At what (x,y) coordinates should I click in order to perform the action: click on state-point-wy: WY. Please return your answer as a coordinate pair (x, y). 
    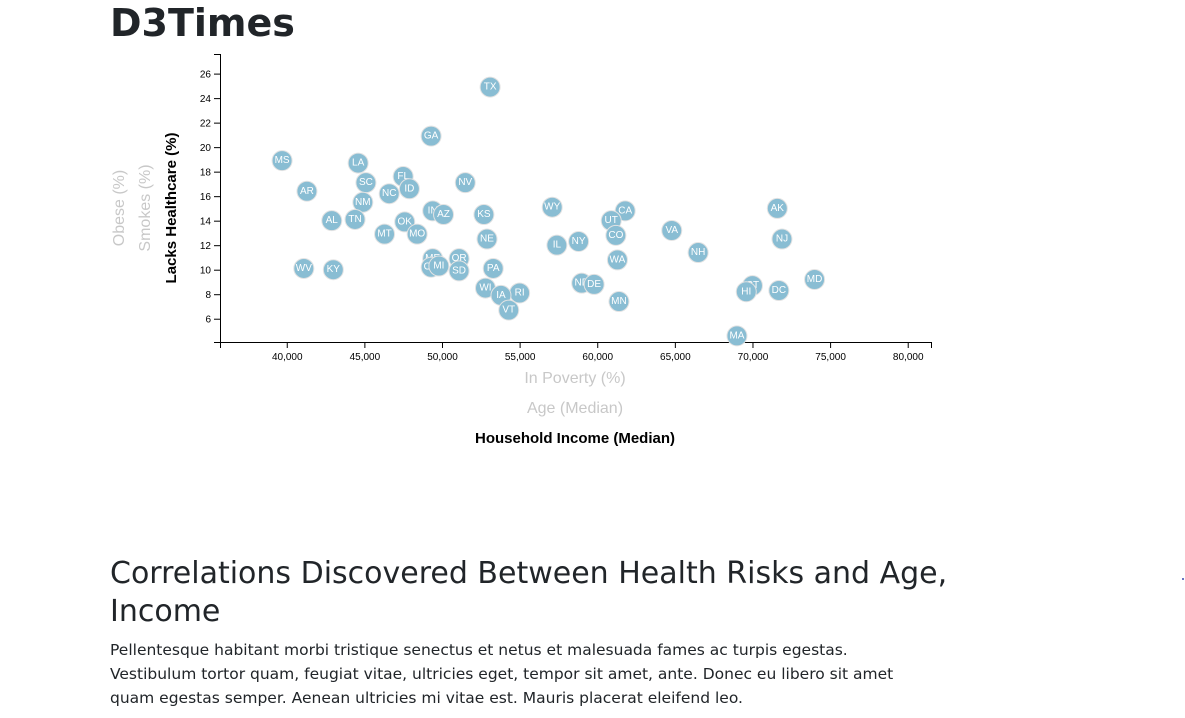
    Looking at the image, I should click on (552, 207).